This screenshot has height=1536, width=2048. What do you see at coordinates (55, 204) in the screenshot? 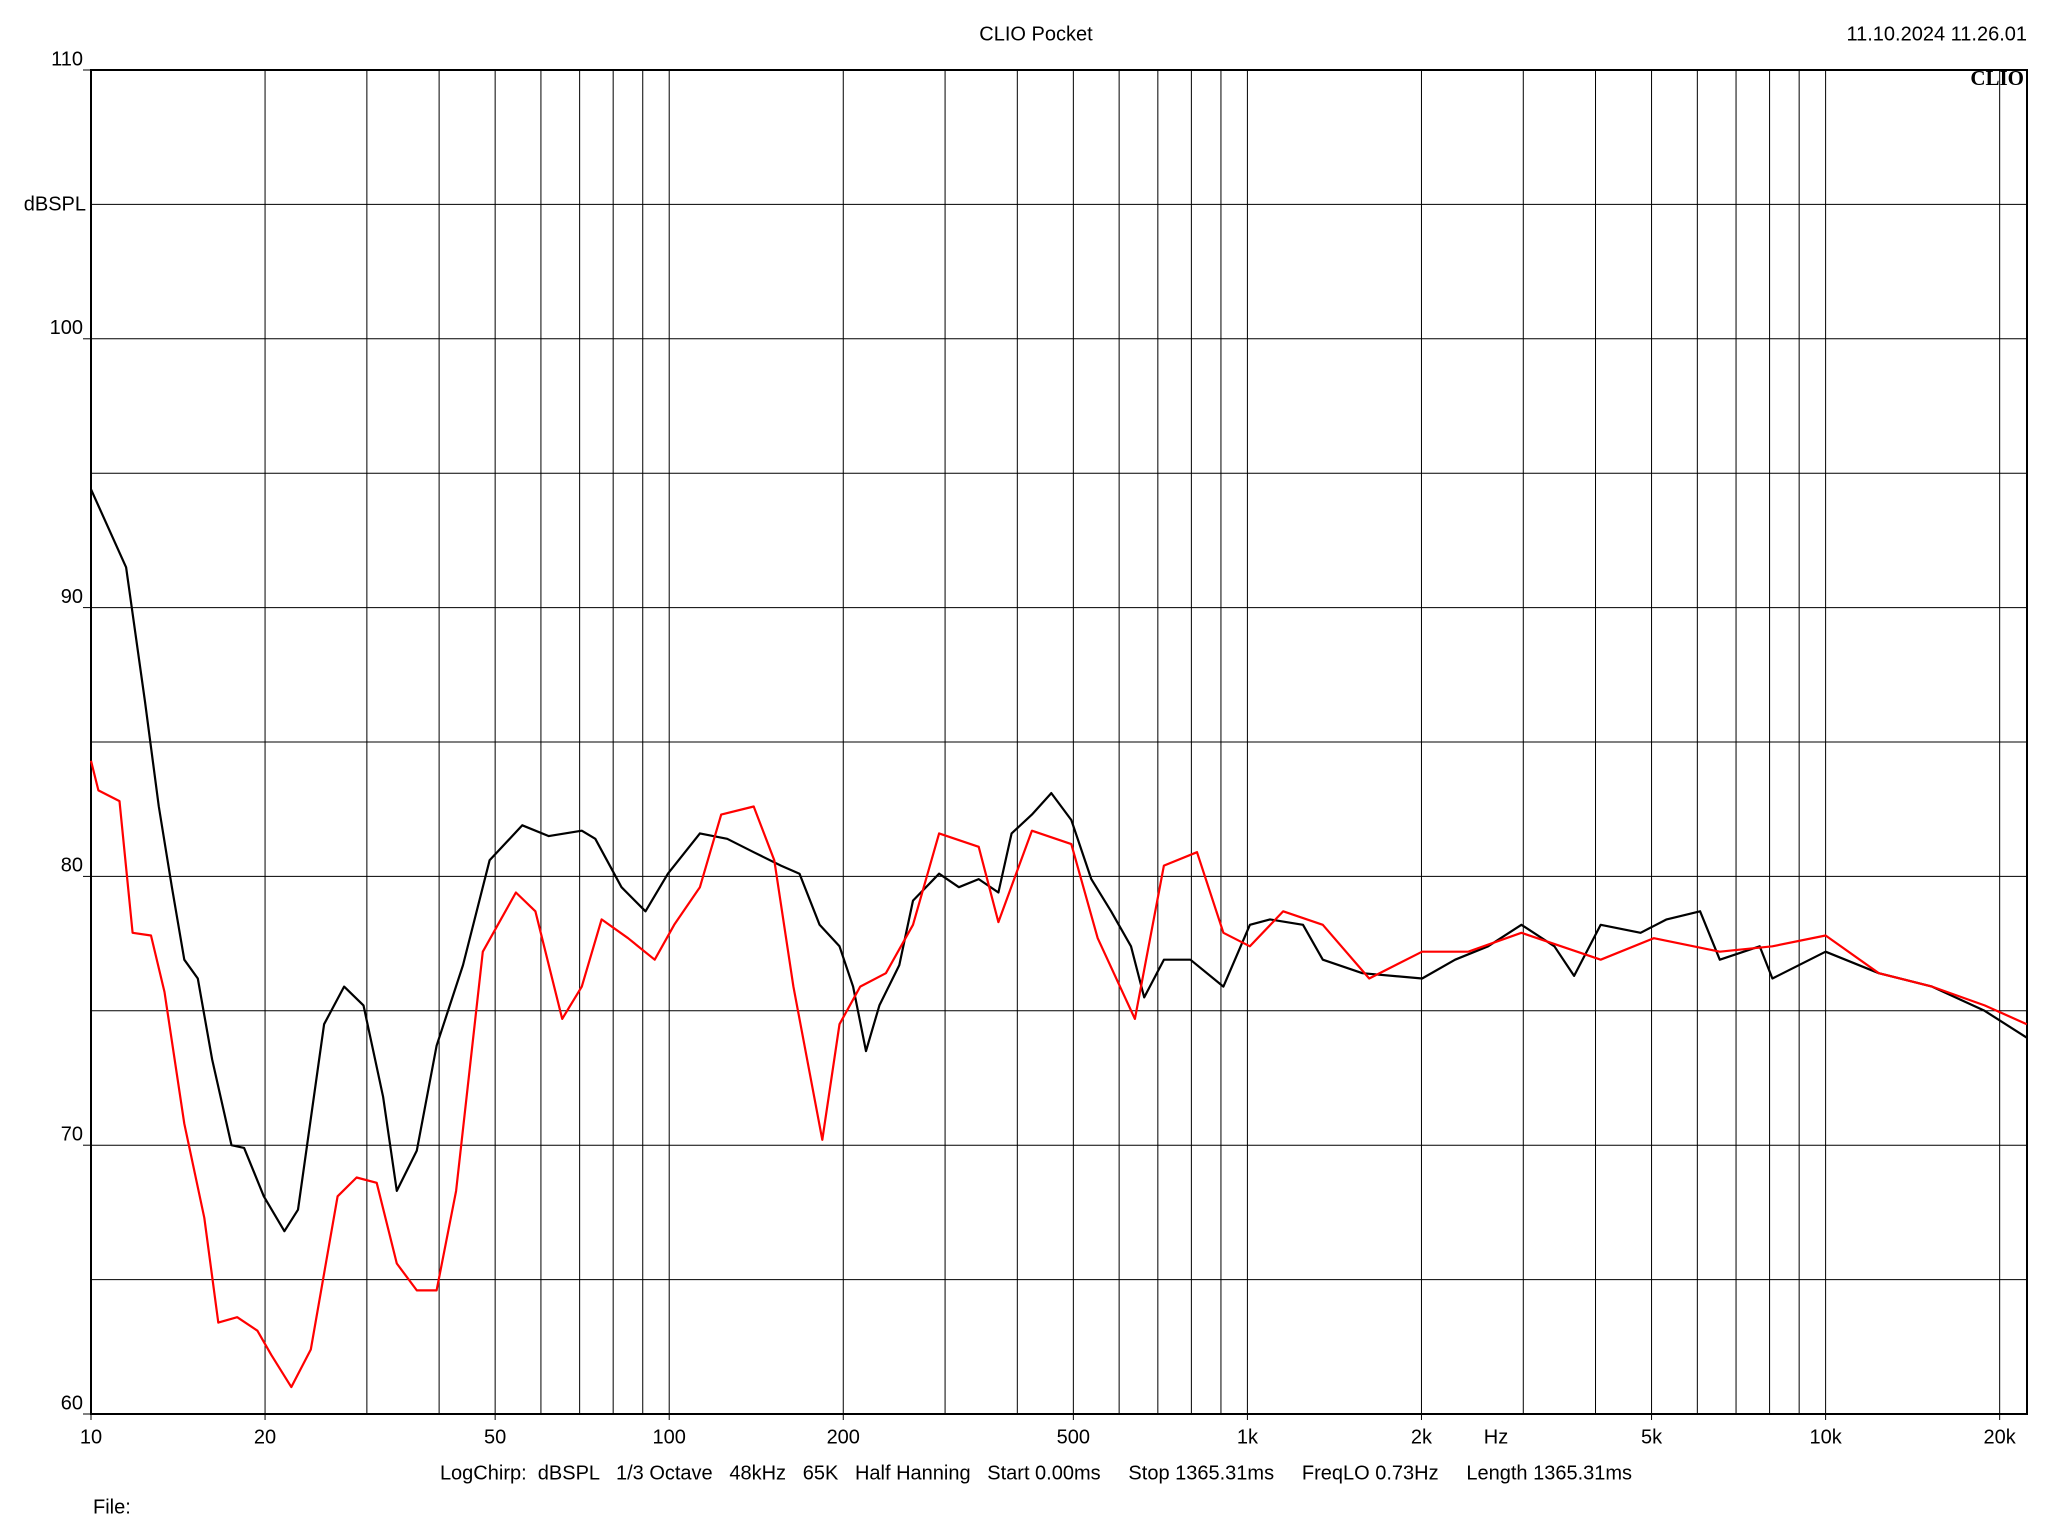
I see `y-axis-label: dBSPL` at bounding box center [55, 204].